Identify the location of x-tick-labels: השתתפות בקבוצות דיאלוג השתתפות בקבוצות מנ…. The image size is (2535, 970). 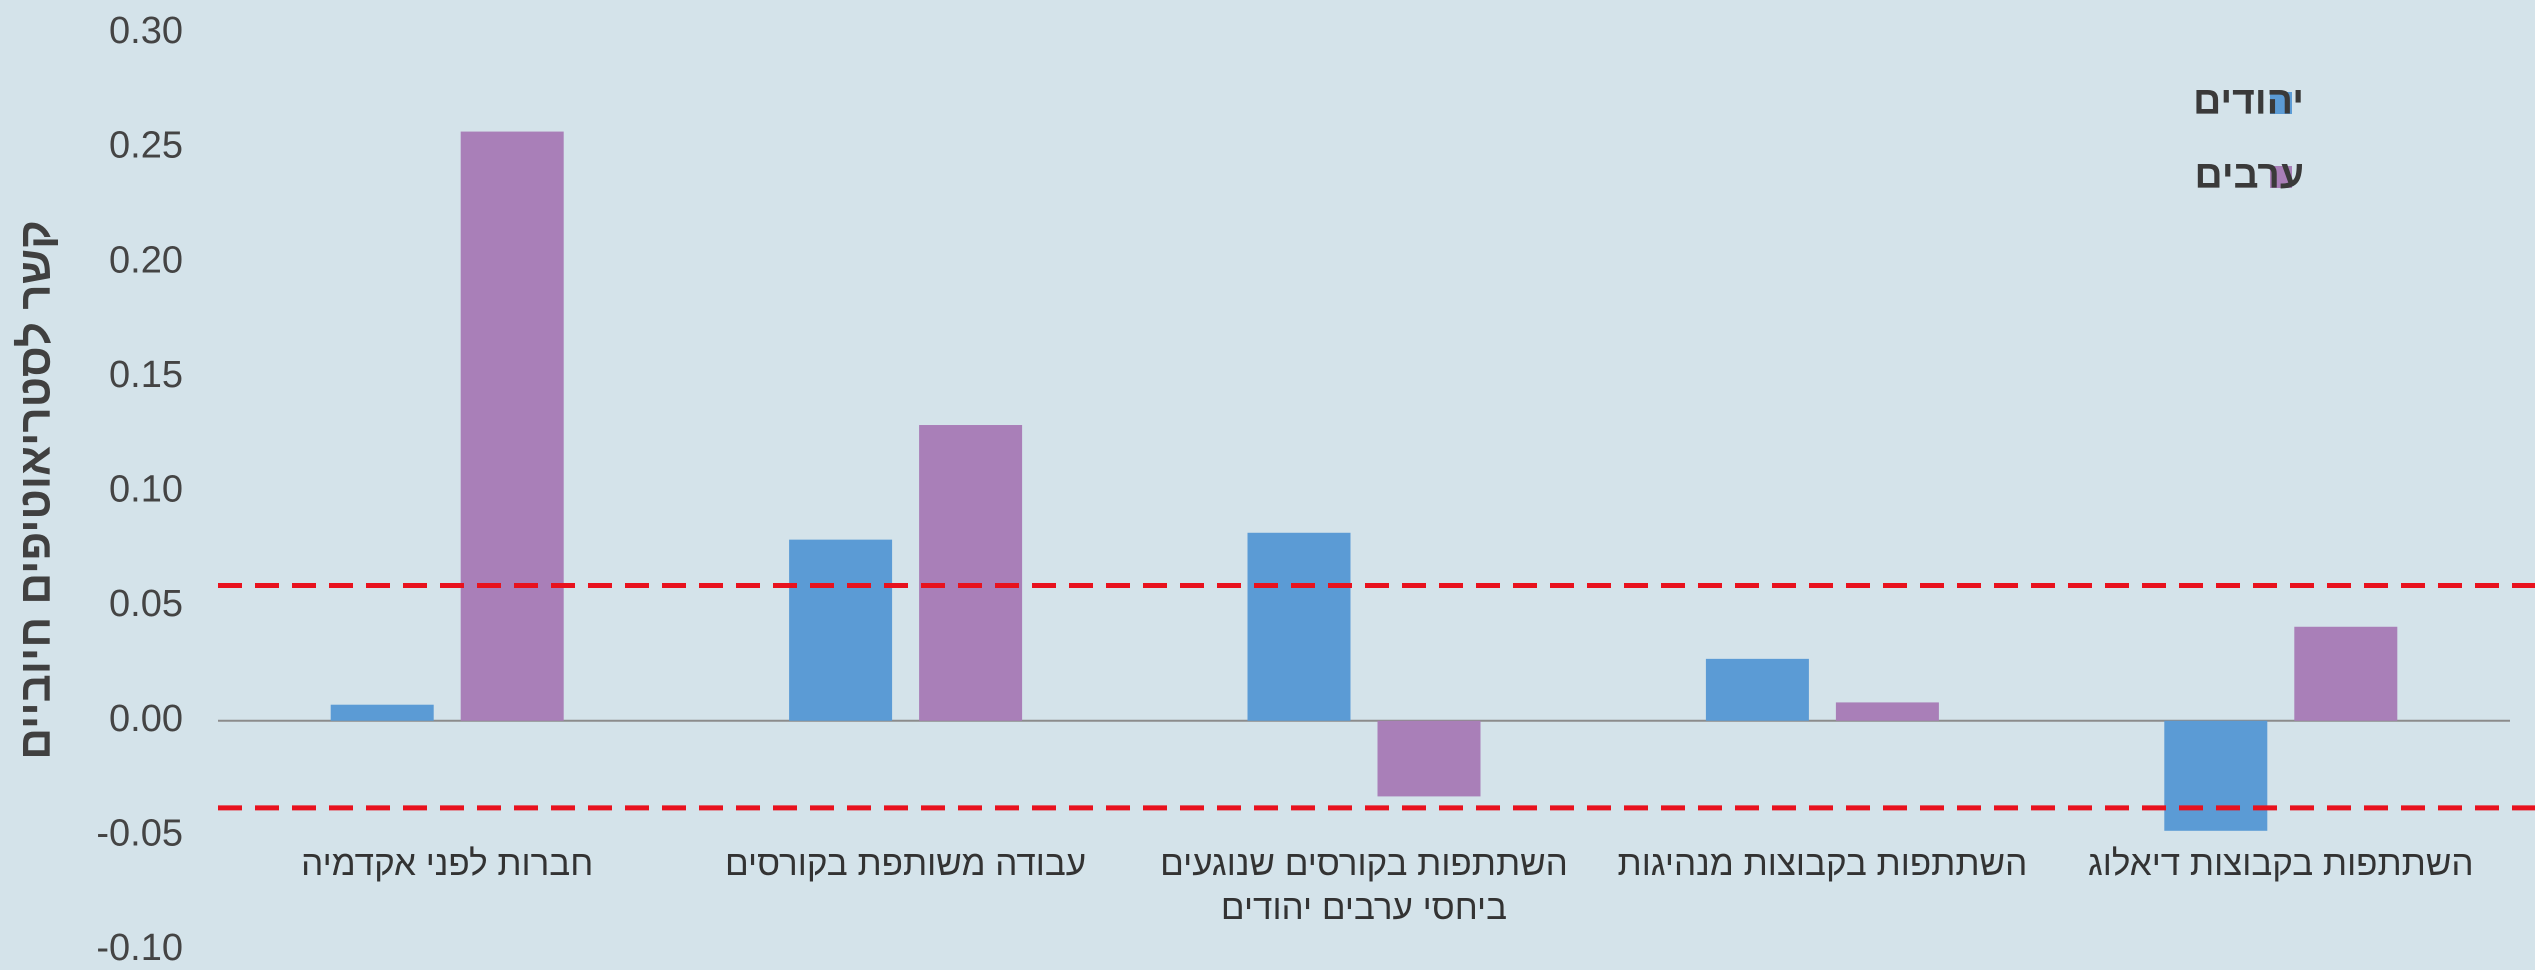
(1387, 885).